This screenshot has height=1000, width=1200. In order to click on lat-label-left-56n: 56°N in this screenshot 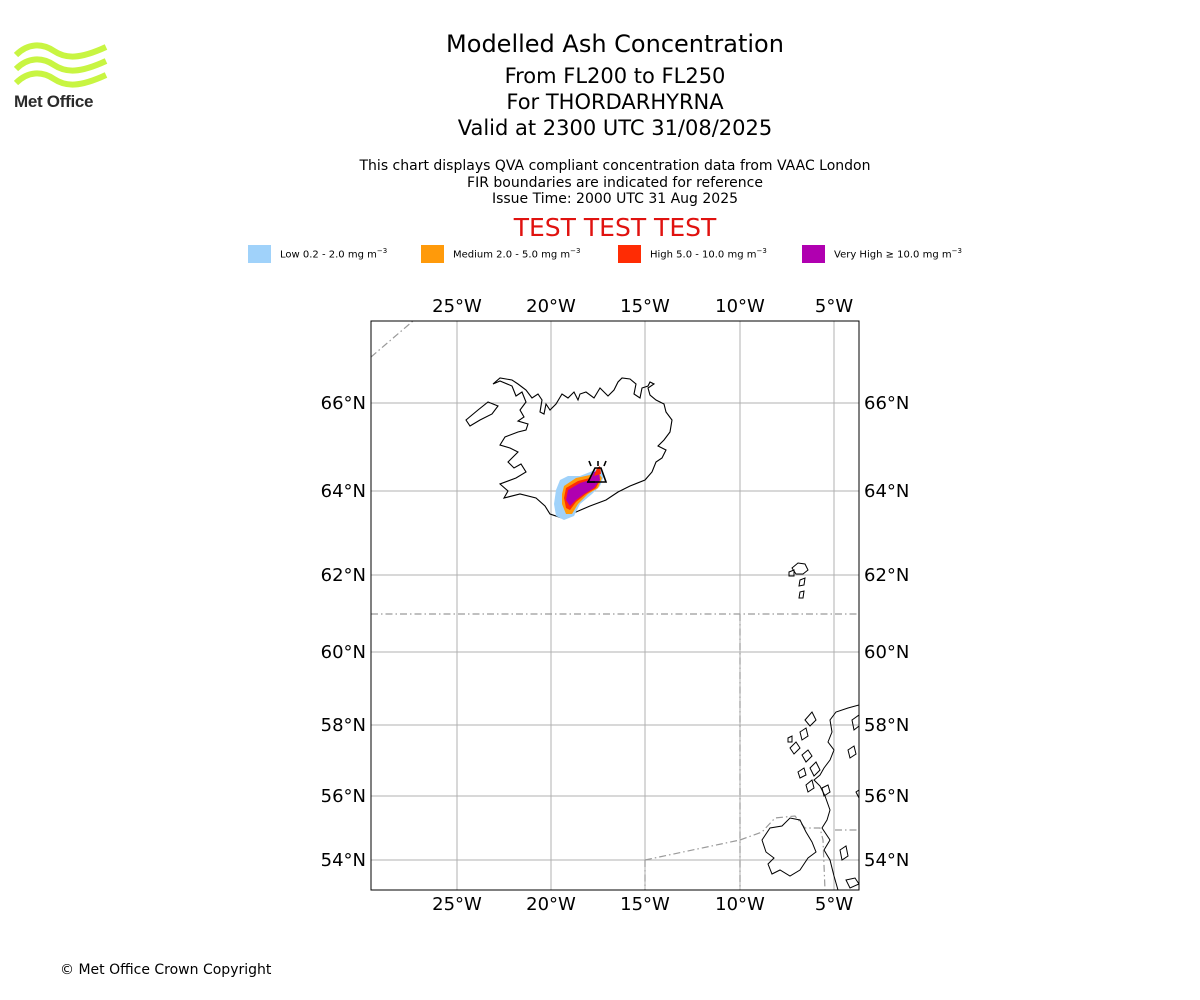, I will do `click(343, 796)`.